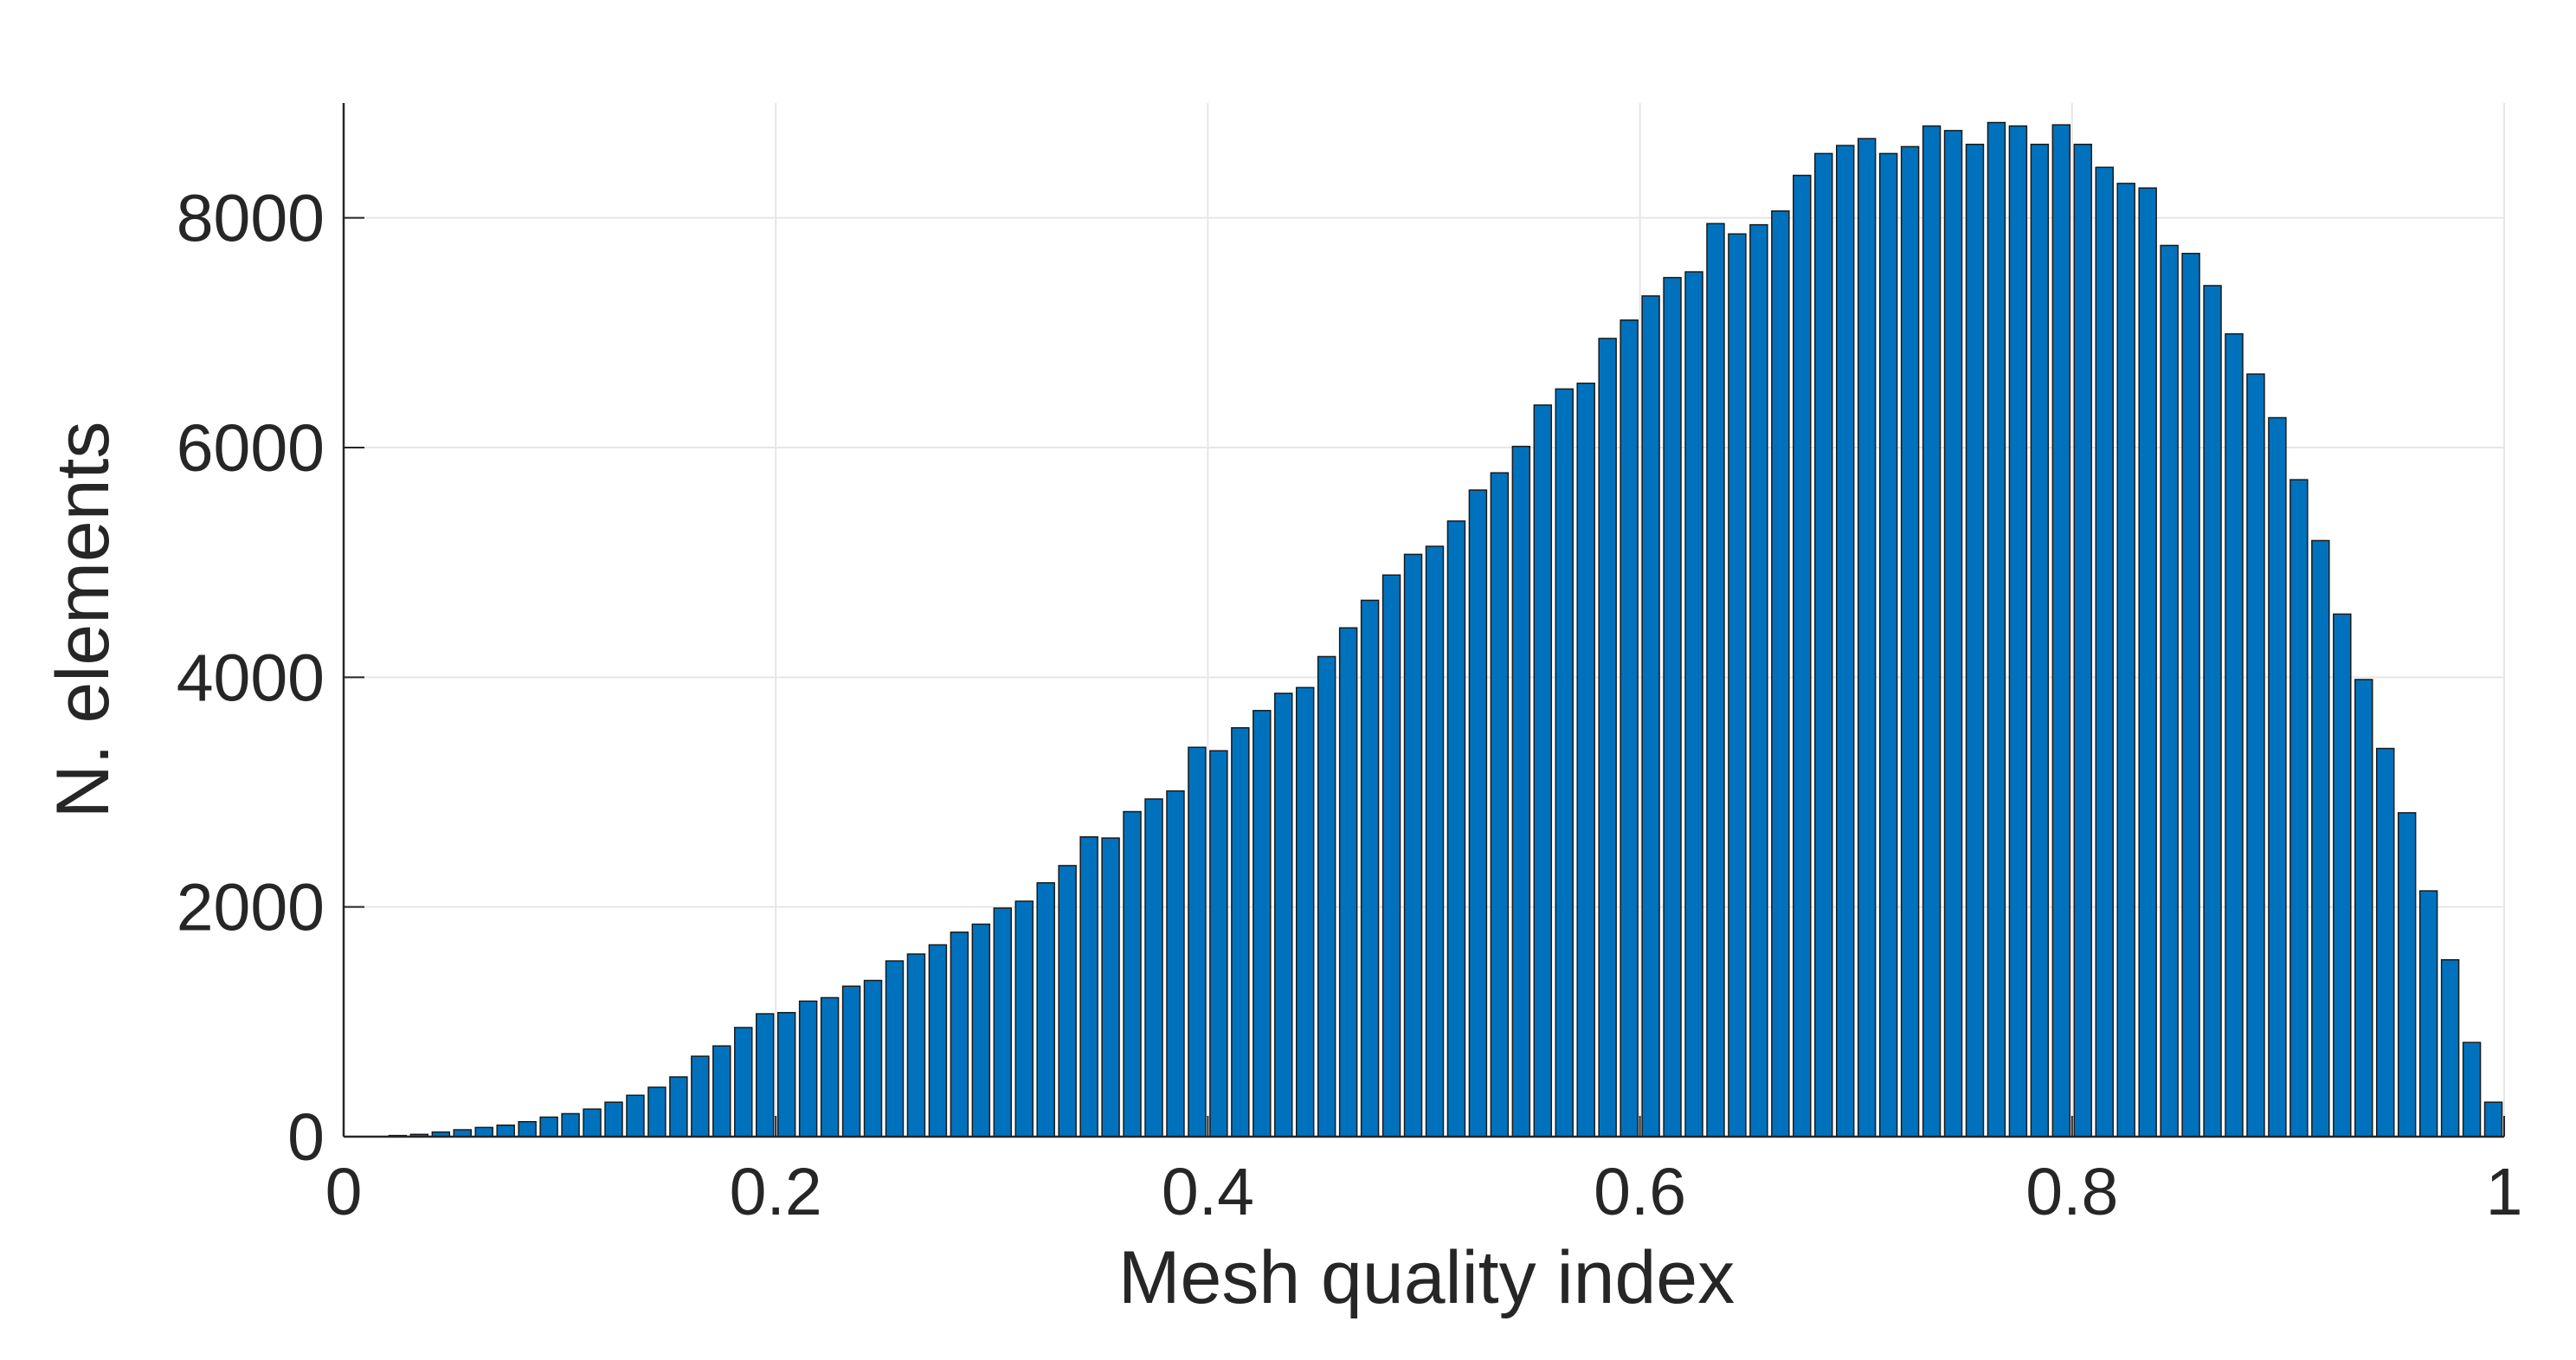 This screenshot has width=2576, height=1360. I want to click on y-tick-label: 2000, so click(251, 908).